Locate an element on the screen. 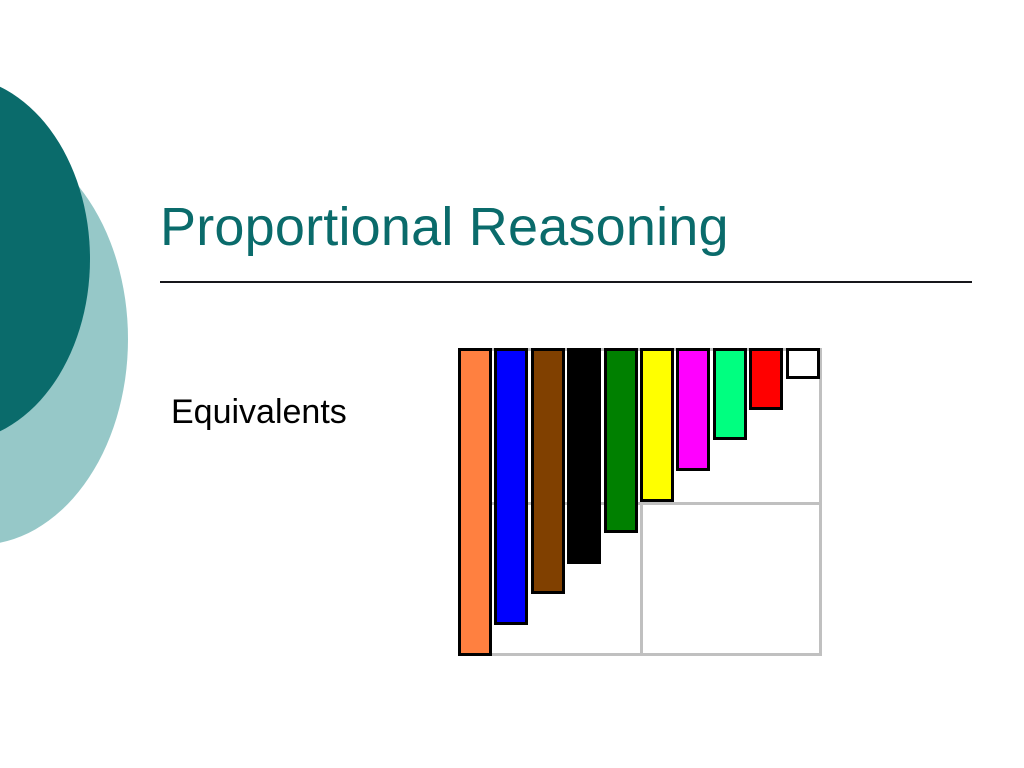  chart-bar-red is located at coordinates (766, 379).